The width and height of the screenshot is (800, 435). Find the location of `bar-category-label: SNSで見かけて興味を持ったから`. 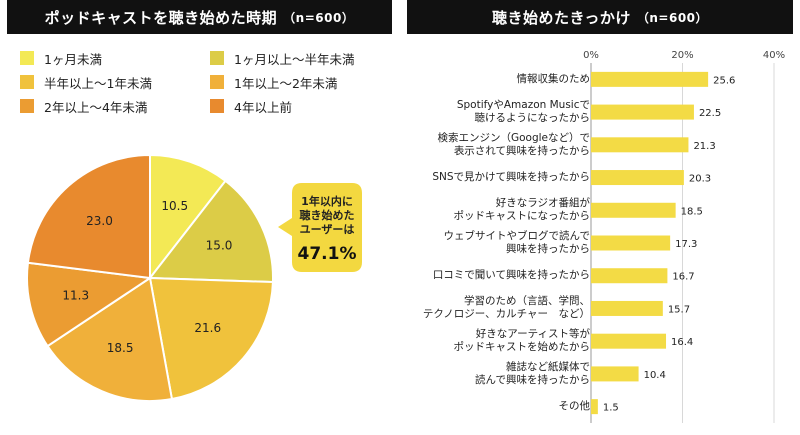

bar-category-label: SNSで見かけて興味を持ったから is located at coordinates (511, 177).